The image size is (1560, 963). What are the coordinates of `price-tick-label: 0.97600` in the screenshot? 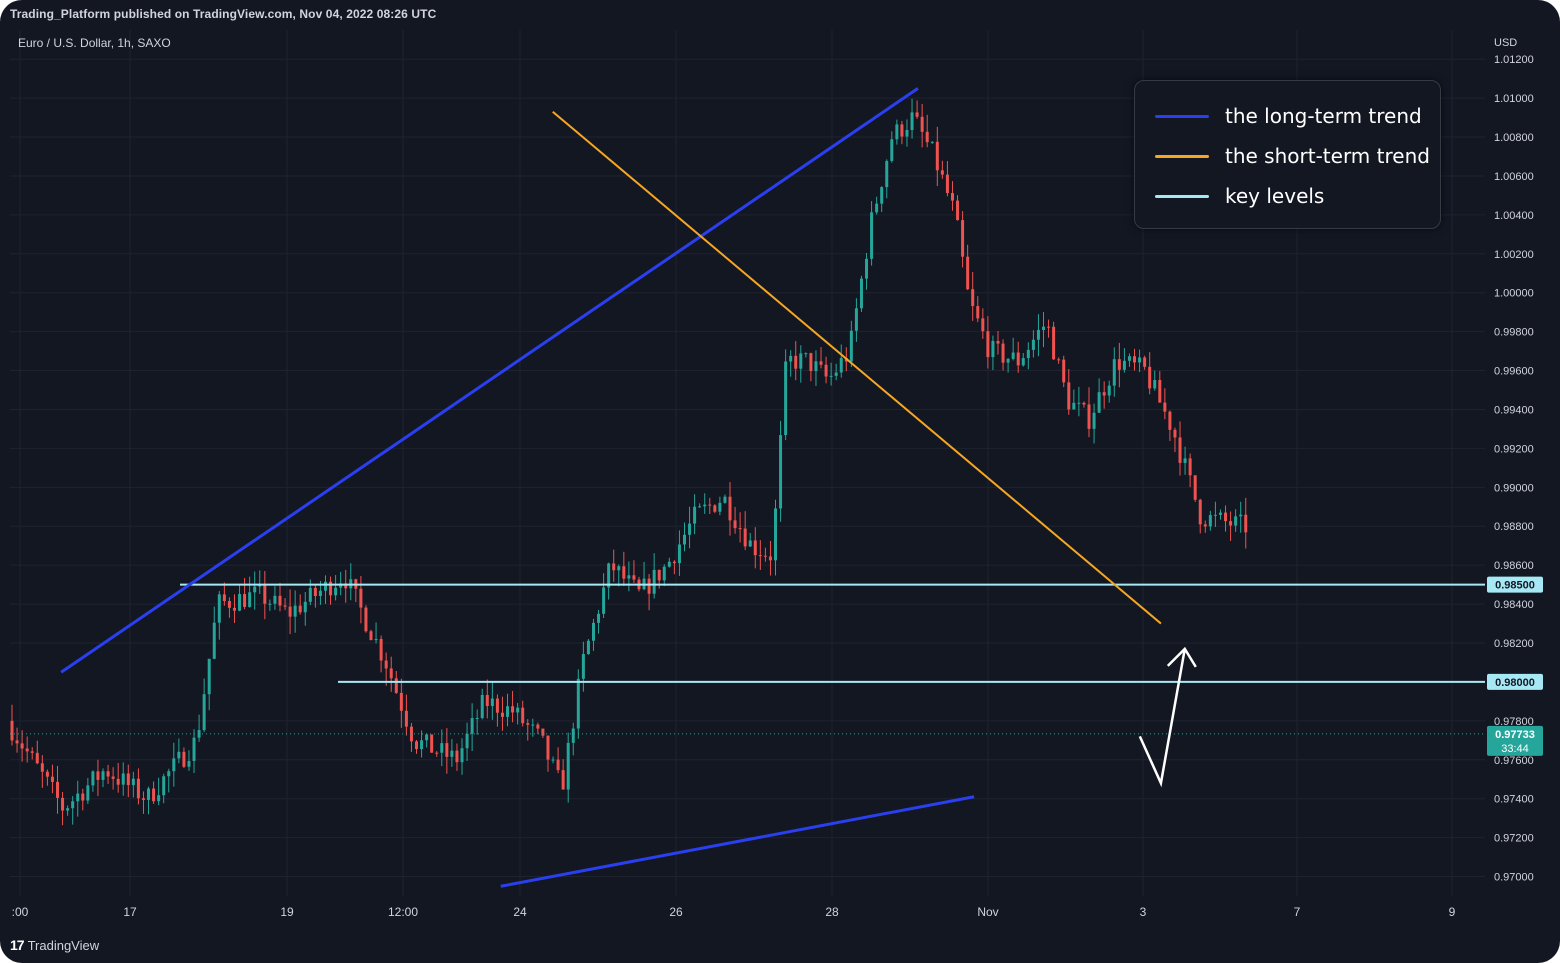 It's located at (1514, 761).